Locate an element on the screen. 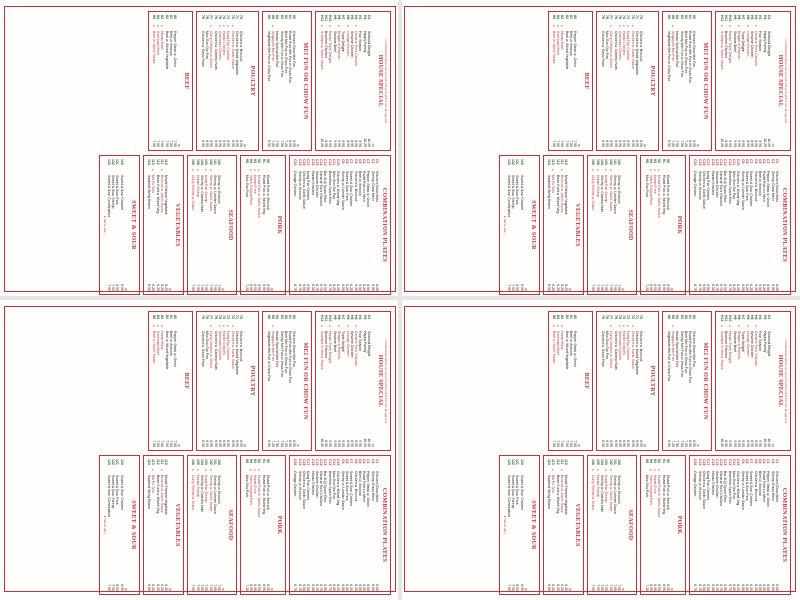 The height and width of the screenshot is (600, 800). item-name: Sweet & Sour Pork is located at coordinates (746, 486).